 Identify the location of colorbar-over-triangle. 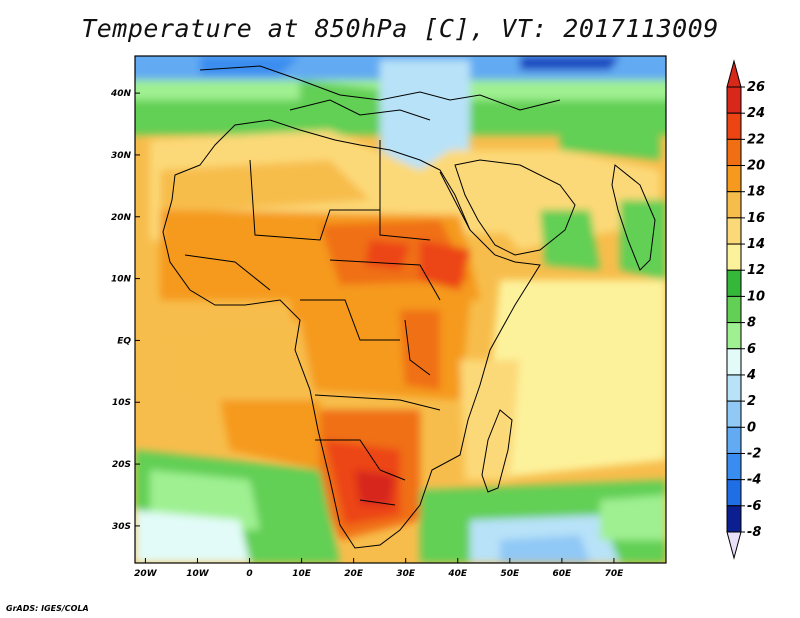
(734, 73).